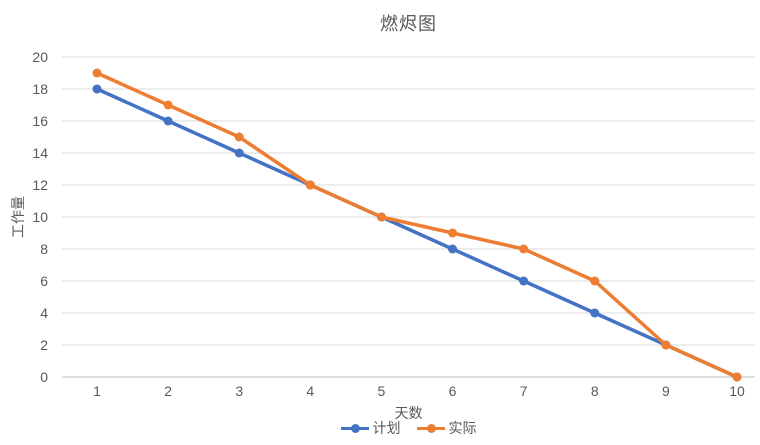  I want to click on y-tick-label: 12, so click(40, 185).